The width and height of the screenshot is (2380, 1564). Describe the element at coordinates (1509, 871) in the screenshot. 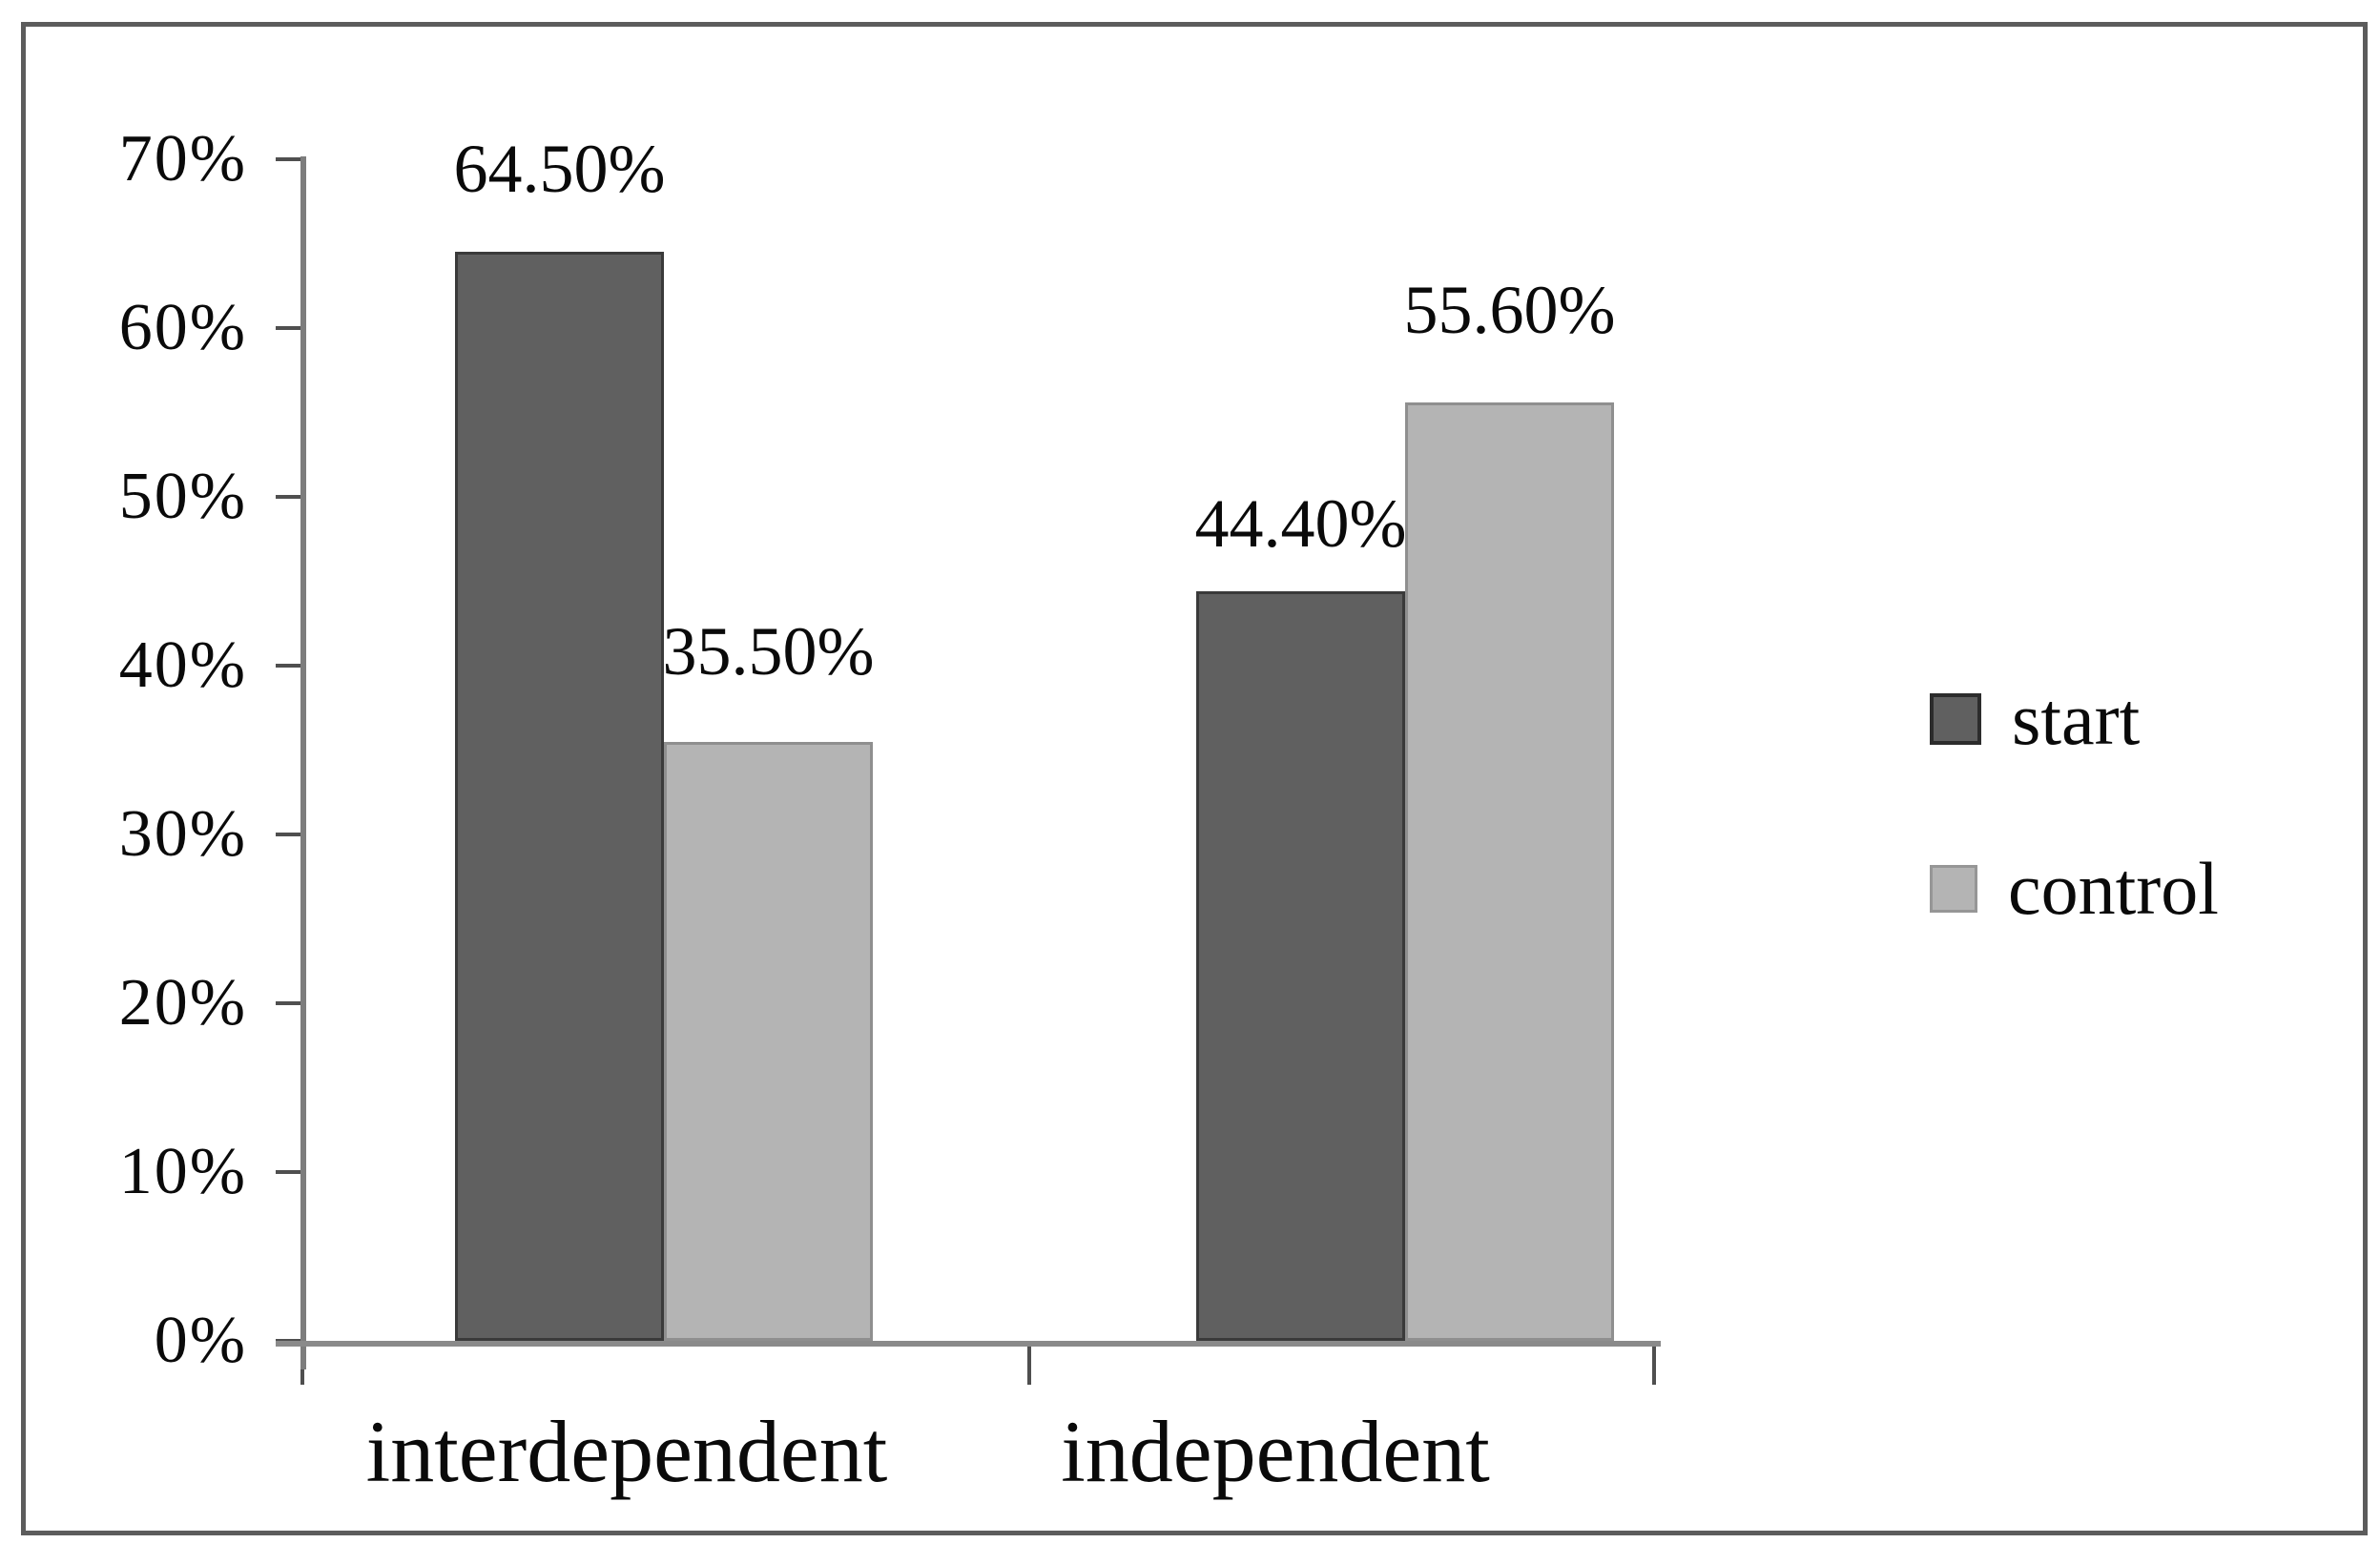

I see `bar-control-independent` at that location.